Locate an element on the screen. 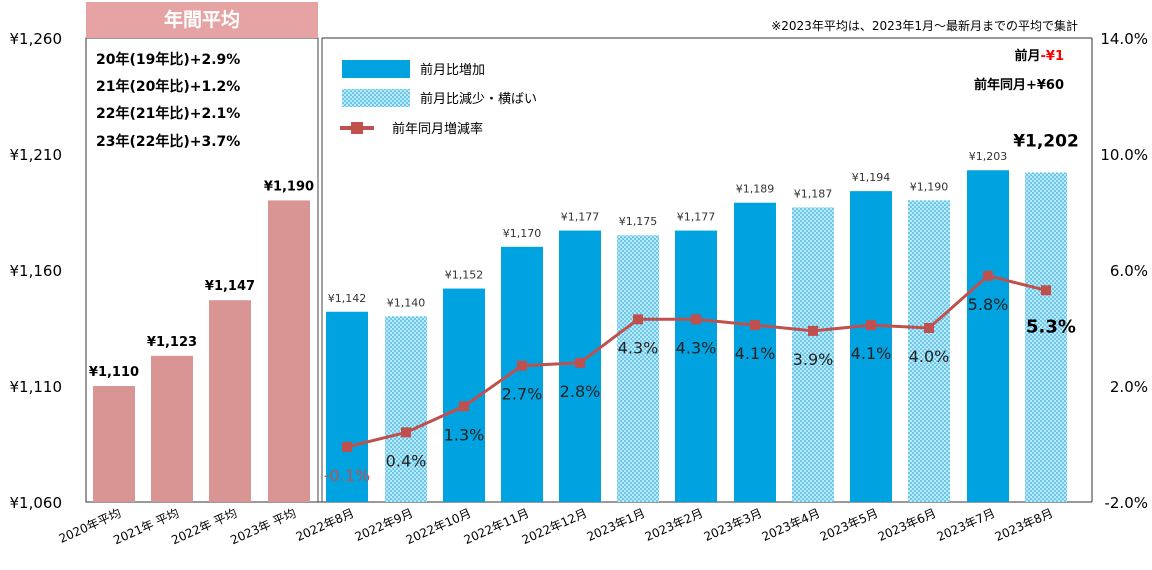 This screenshot has height=570, width=1152. x-tick-label: 2023年2月 is located at coordinates (674, 525).